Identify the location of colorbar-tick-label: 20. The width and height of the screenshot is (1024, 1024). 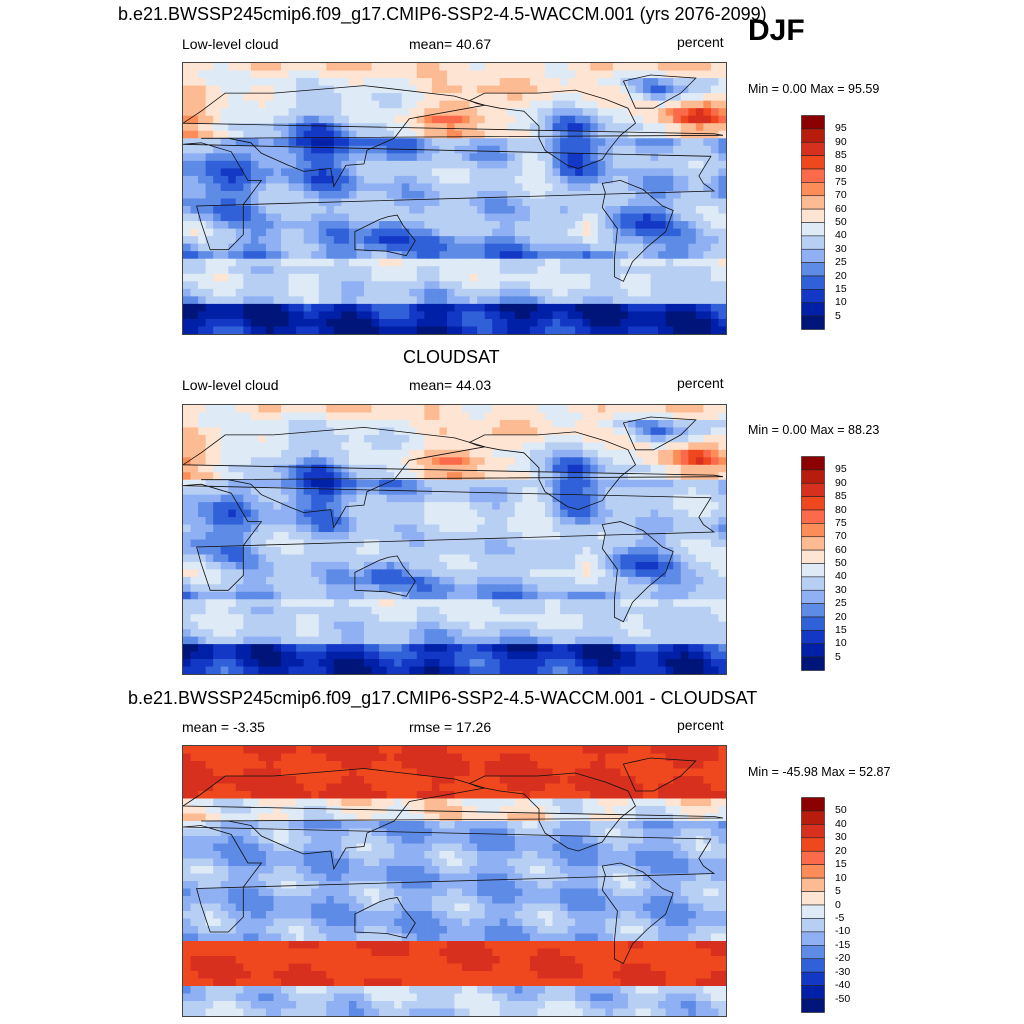
(841, 275).